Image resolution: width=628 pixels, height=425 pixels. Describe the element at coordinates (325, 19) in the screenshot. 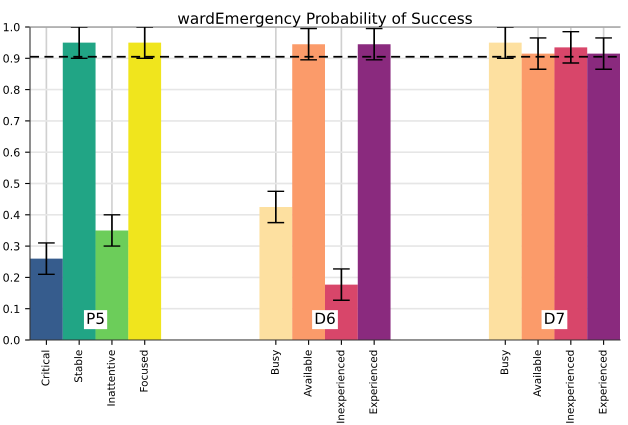

I see `chart-title: wardEmergency Probability of Success` at that location.